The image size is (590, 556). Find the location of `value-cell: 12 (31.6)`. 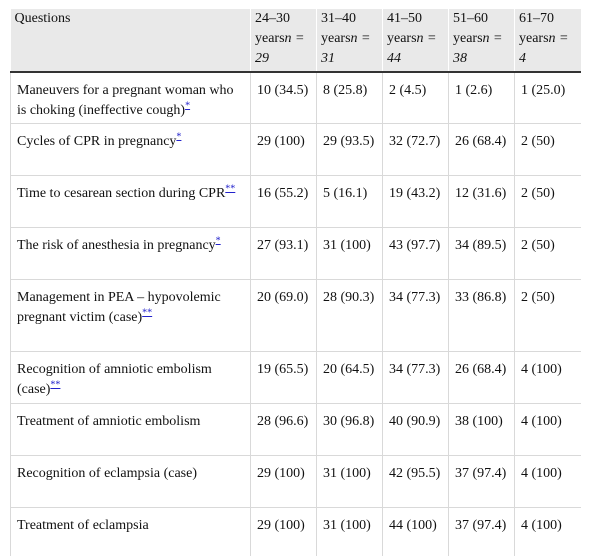

value-cell: 12 (31.6) is located at coordinates (482, 202).